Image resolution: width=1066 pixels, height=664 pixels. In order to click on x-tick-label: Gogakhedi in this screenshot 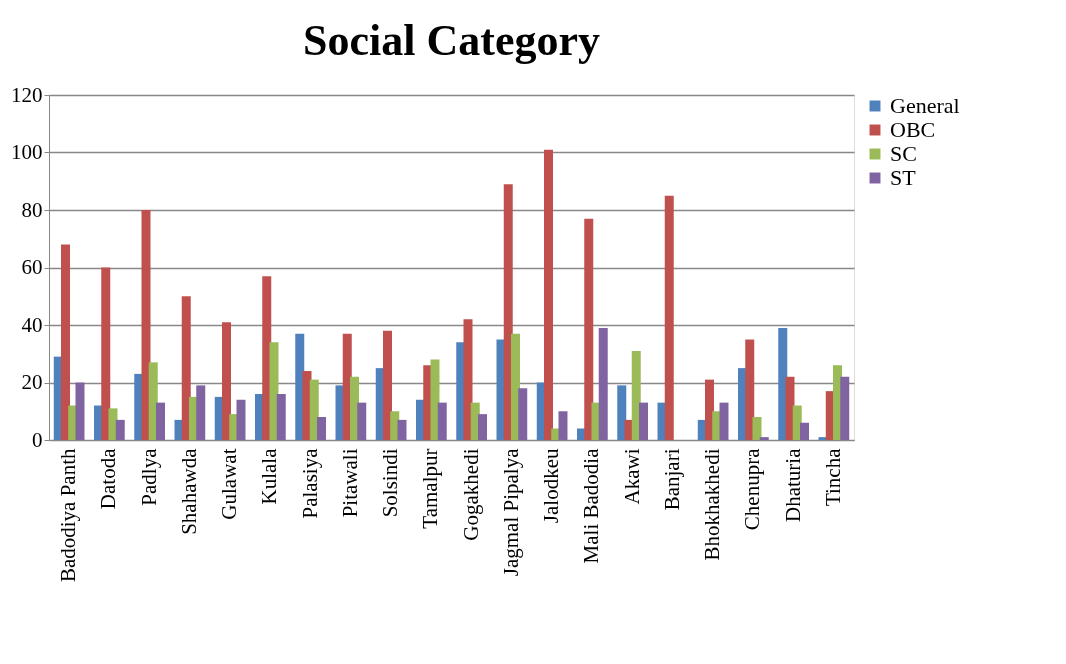, I will do `click(470, 494)`.